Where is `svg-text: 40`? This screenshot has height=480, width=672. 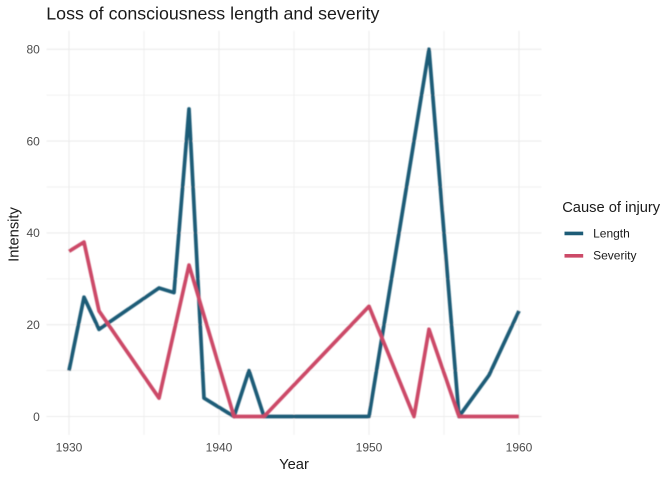 svg-text: 40 is located at coordinates (33, 233).